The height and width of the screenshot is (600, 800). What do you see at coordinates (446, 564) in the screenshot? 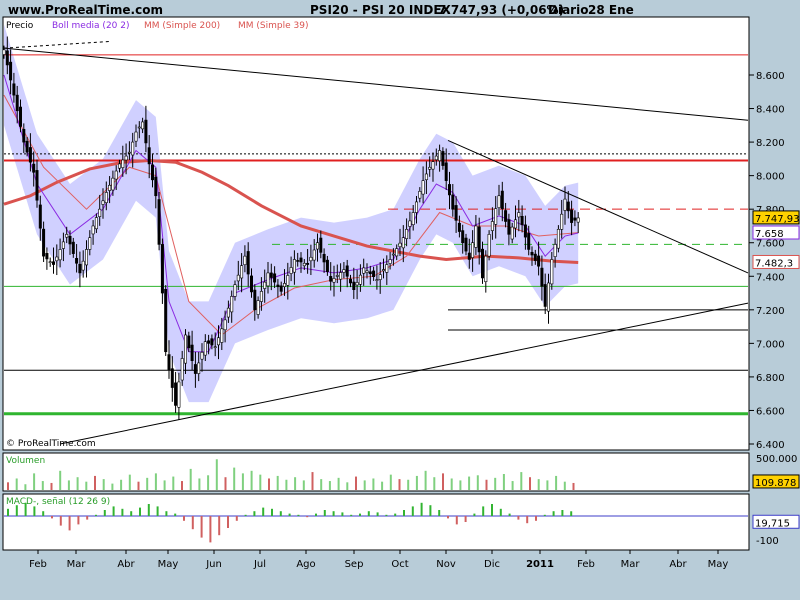
I see `time-tick-label: Nov` at bounding box center [446, 564].